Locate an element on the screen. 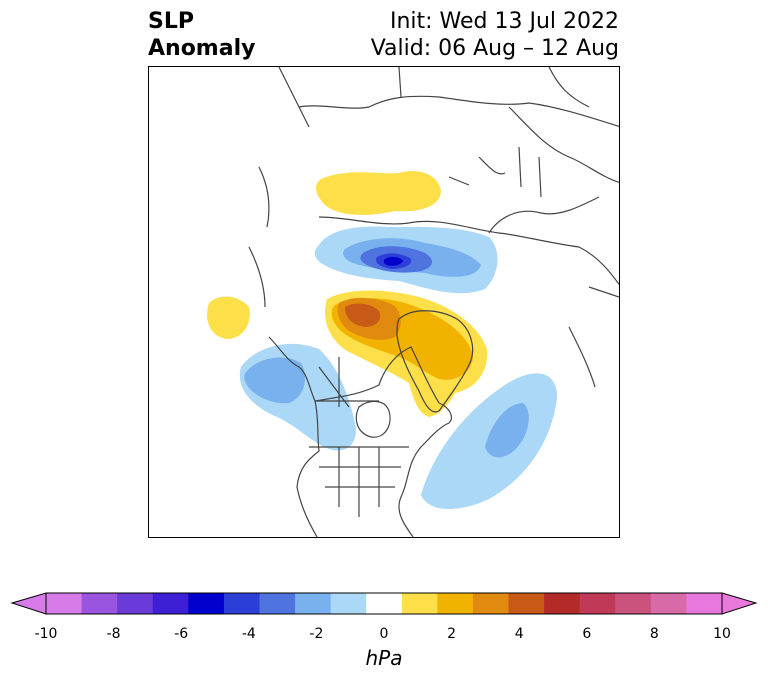  colorbar is located at coordinates (384, 603).